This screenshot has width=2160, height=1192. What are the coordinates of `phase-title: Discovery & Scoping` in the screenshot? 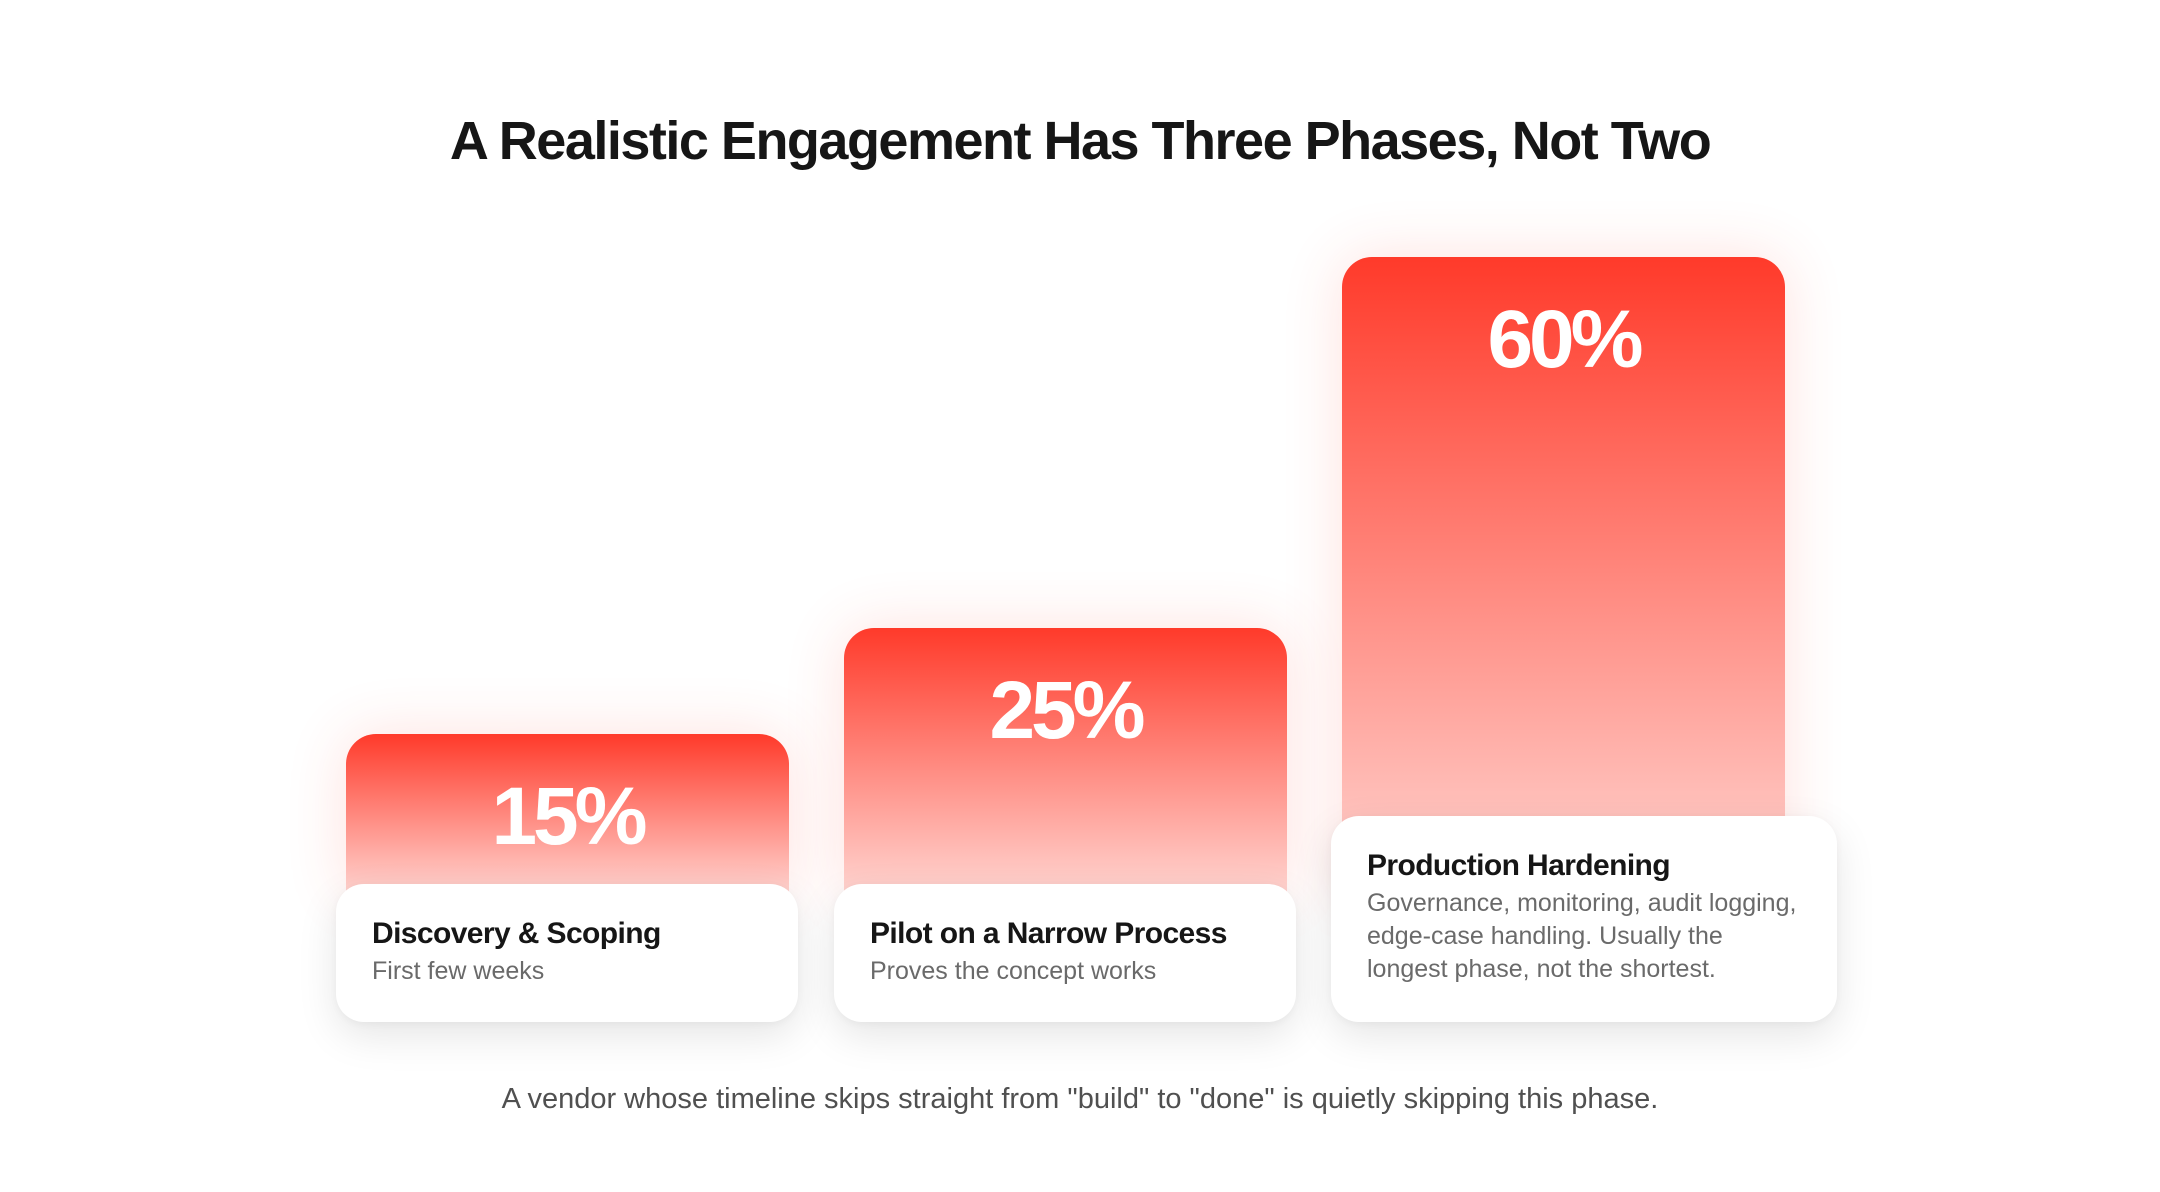 It's located at (516, 933).